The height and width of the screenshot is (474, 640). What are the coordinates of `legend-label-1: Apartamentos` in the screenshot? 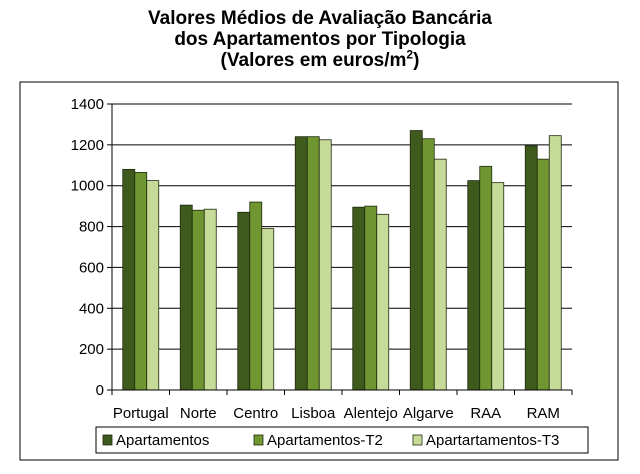 It's located at (162, 440).